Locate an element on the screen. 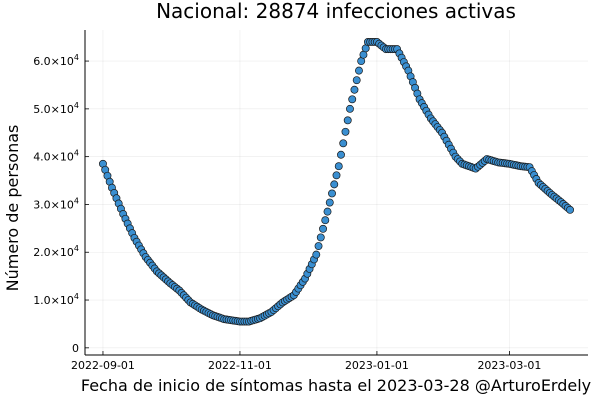  x-tick-label: 2023-01-01 is located at coordinates (377, 365).